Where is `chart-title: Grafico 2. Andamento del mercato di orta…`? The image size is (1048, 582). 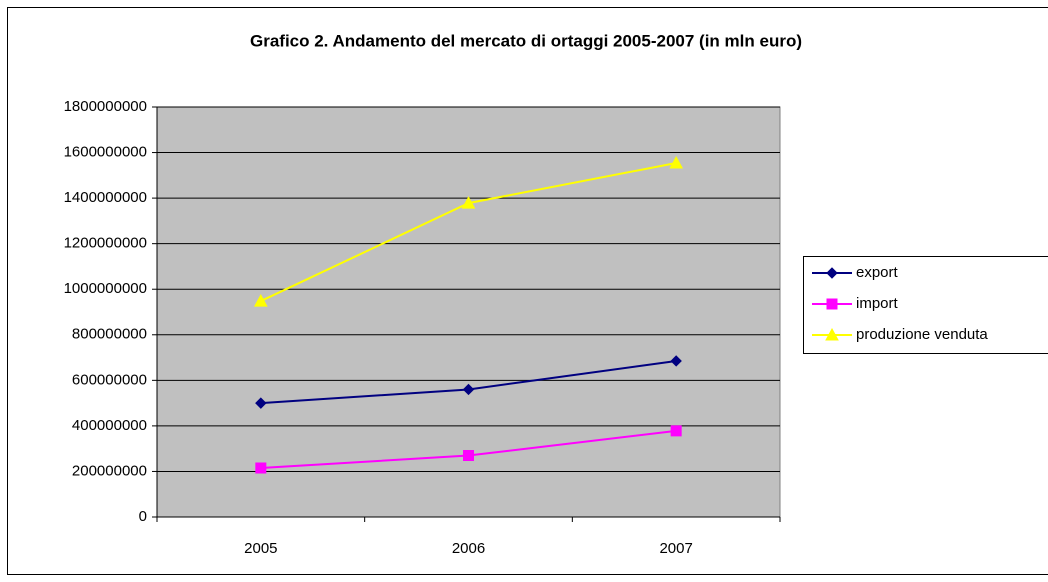 chart-title: Grafico 2. Andamento del mercato di orta… is located at coordinates (526, 40).